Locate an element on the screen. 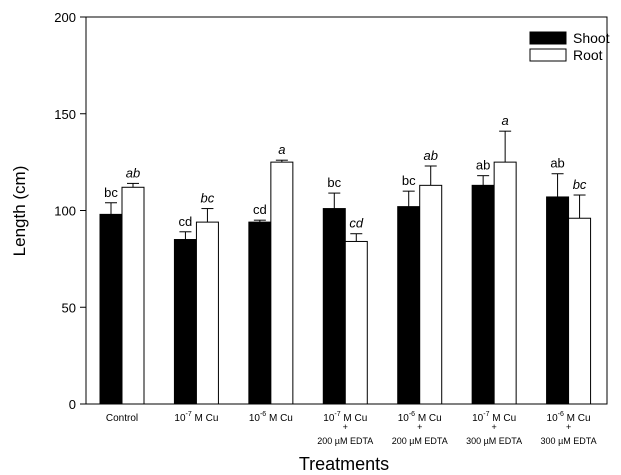 This screenshot has width=621, height=475. x-tick-label-3: 10-7 M Cu is located at coordinates (345, 417).